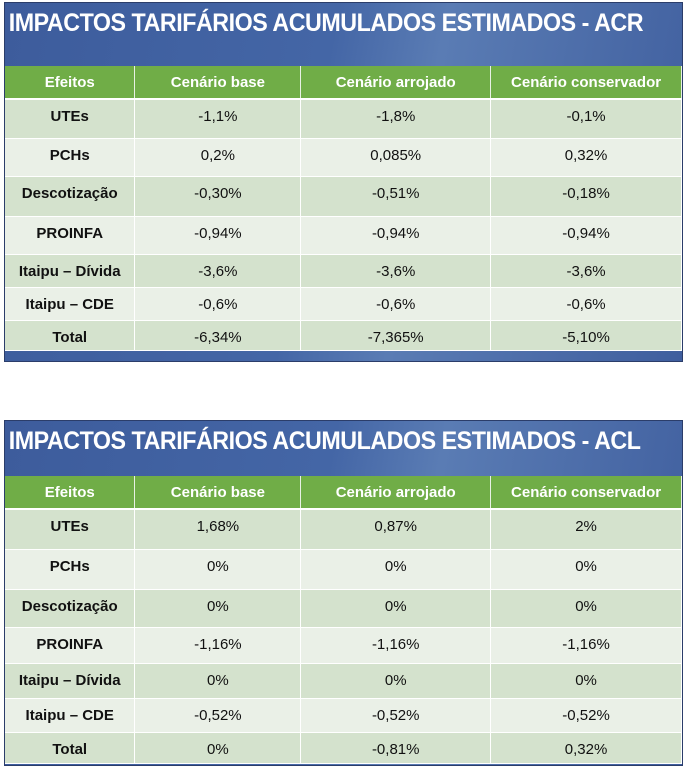  What do you see at coordinates (396, 748) in the screenshot?
I see `table-cell: -0,81%` at bounding box center [396, 748].